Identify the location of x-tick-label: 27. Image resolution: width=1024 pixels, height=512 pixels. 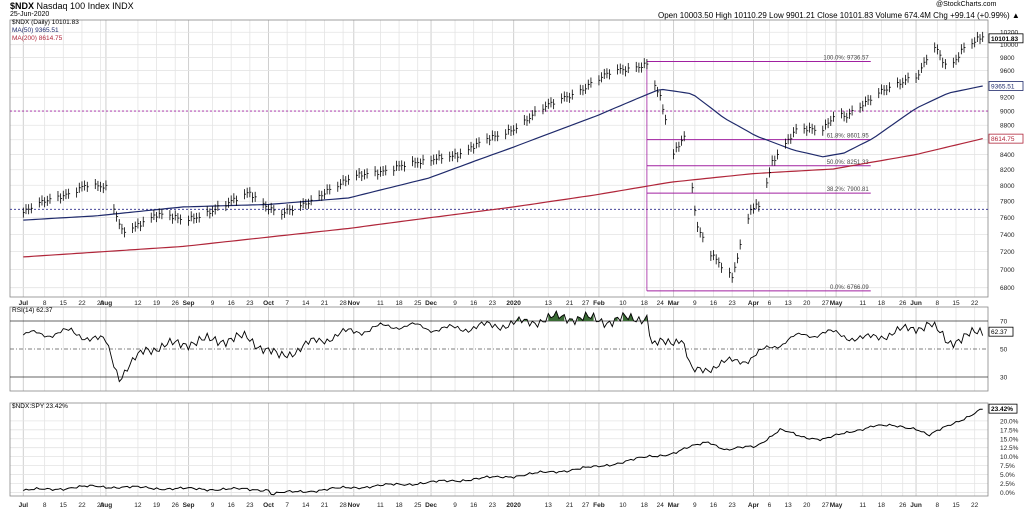
(586, 505).